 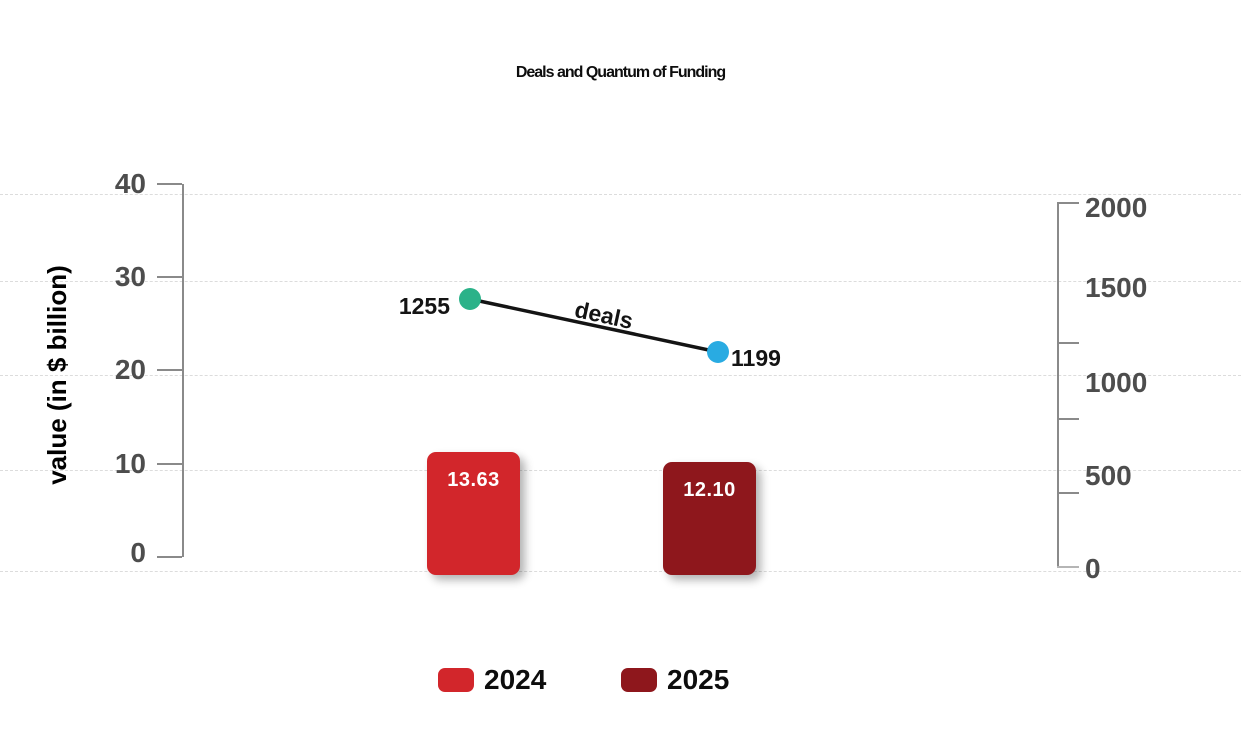 What do you see at coordinates (698, 679) in the screenshot?
I see `legend-label-2025: 2025` at bounding box center [698, 679].